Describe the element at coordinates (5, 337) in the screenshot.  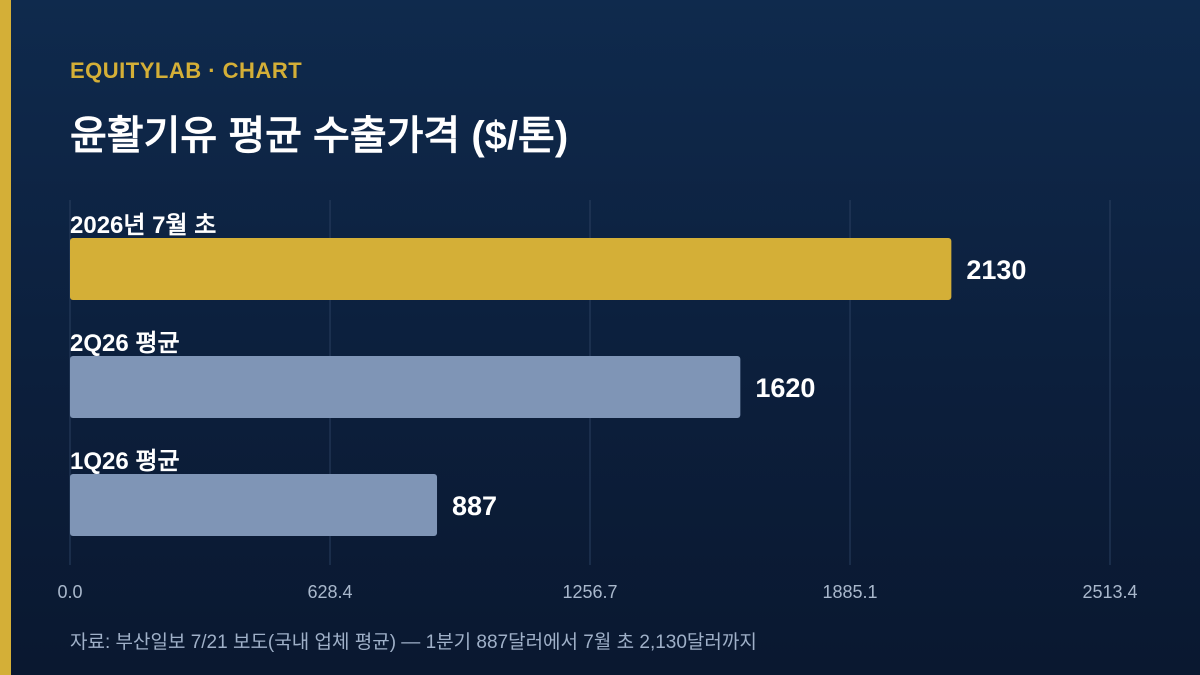
I see `accent-bar` at that location.